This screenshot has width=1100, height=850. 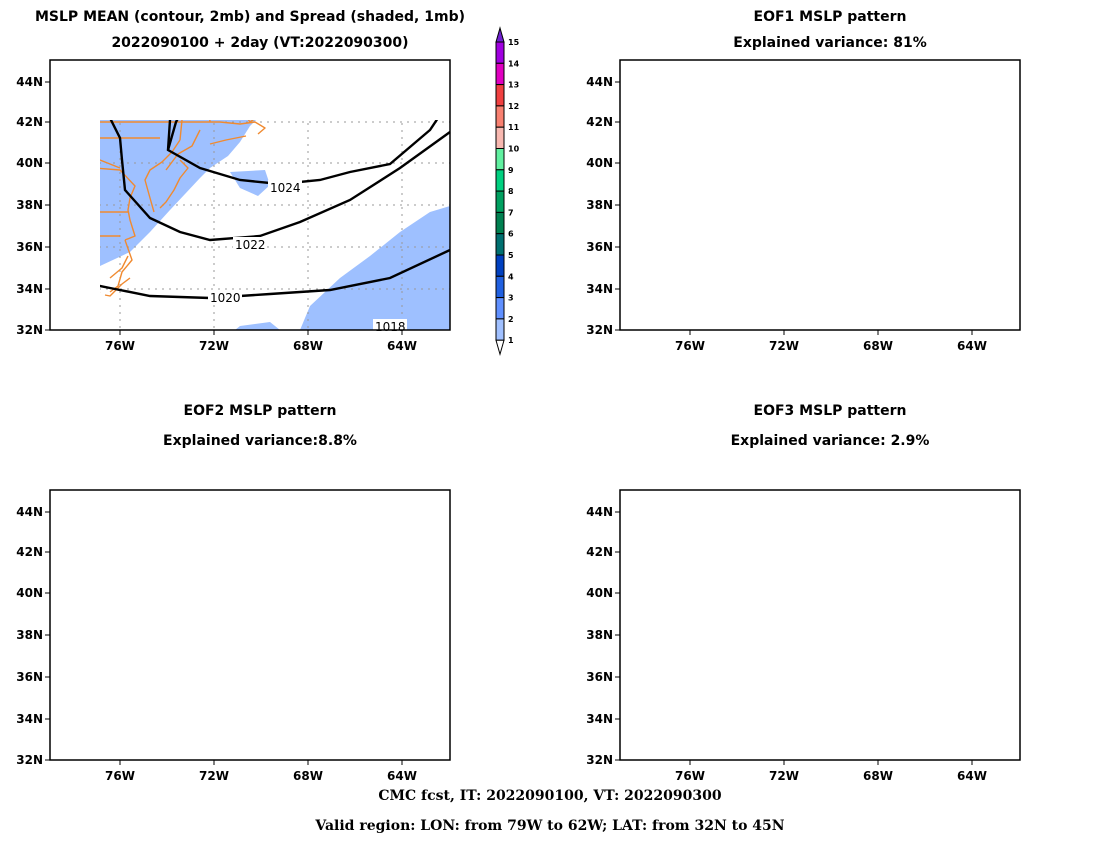 What do you see at coordinates (390, 327) in the screenshot?
I see `contour-label: 1018` at bounding box center [390, 327].